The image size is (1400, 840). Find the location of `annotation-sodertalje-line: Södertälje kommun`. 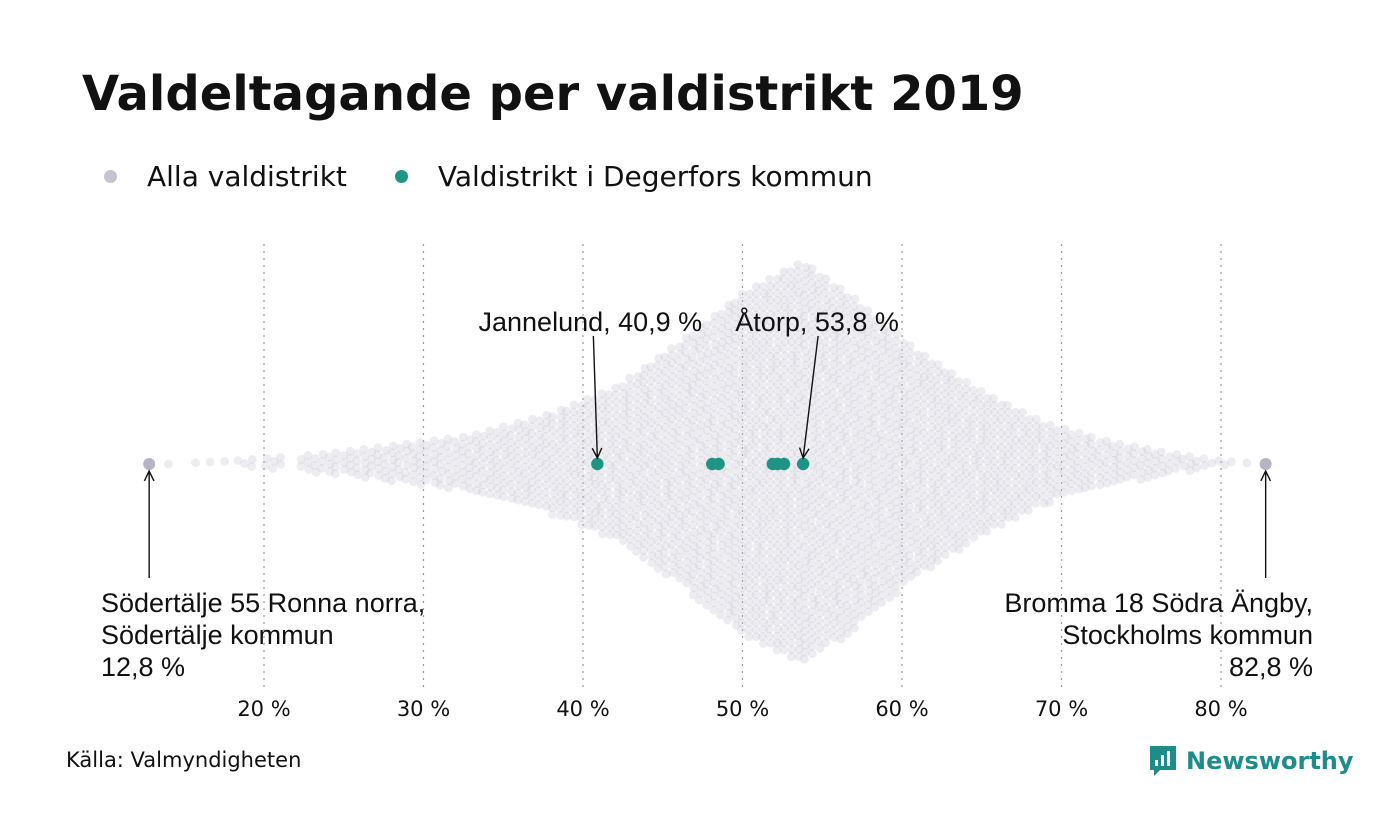

annotation-sodertalje-line: Södertälje kommun is located at coordinates (217, 635).